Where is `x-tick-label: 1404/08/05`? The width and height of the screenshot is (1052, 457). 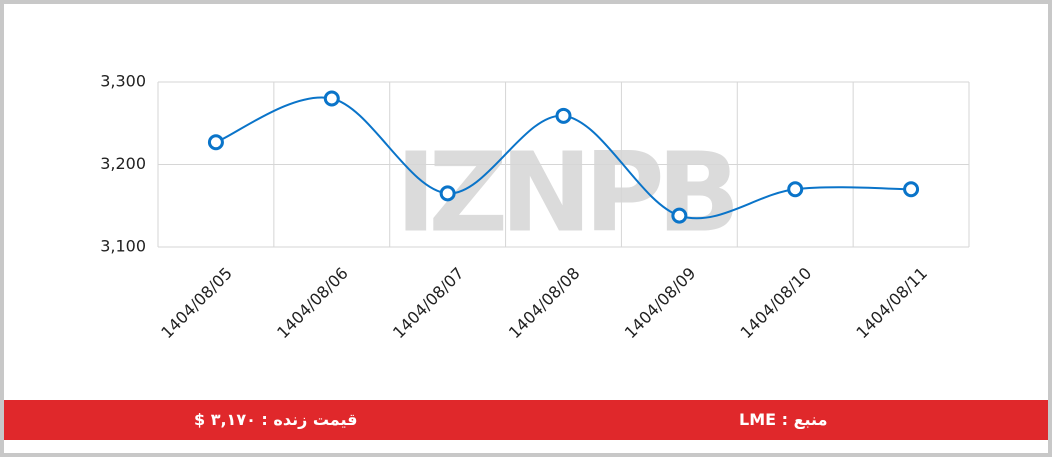 x-tick-label: 1404/08/05 is located at coordinates (196, 303).